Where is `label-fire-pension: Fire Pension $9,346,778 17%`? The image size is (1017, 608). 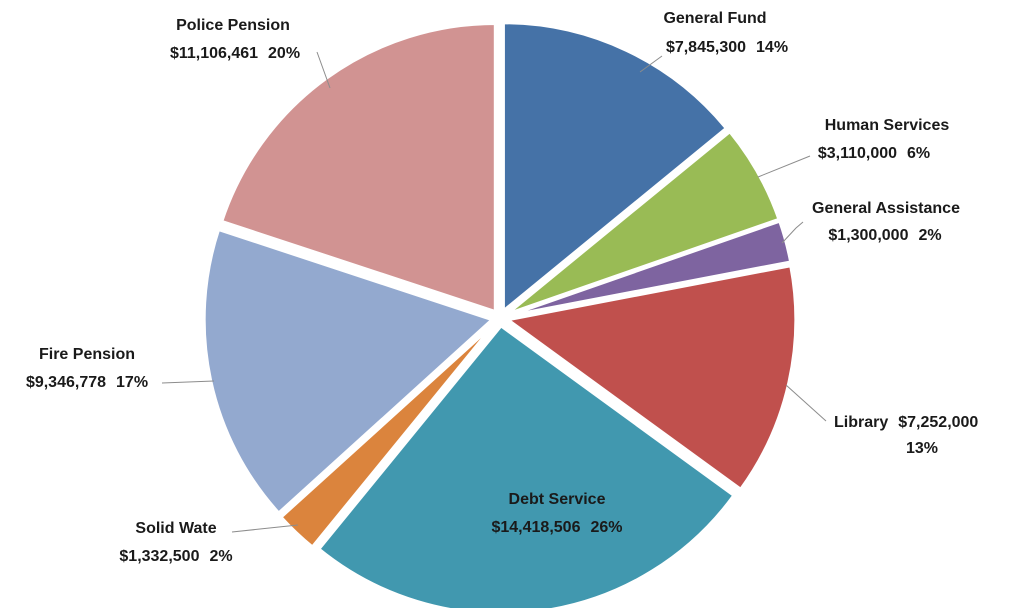 label-fire-pension: Fire Pension $9,346,778 17% is located at coordinates (87, 368).